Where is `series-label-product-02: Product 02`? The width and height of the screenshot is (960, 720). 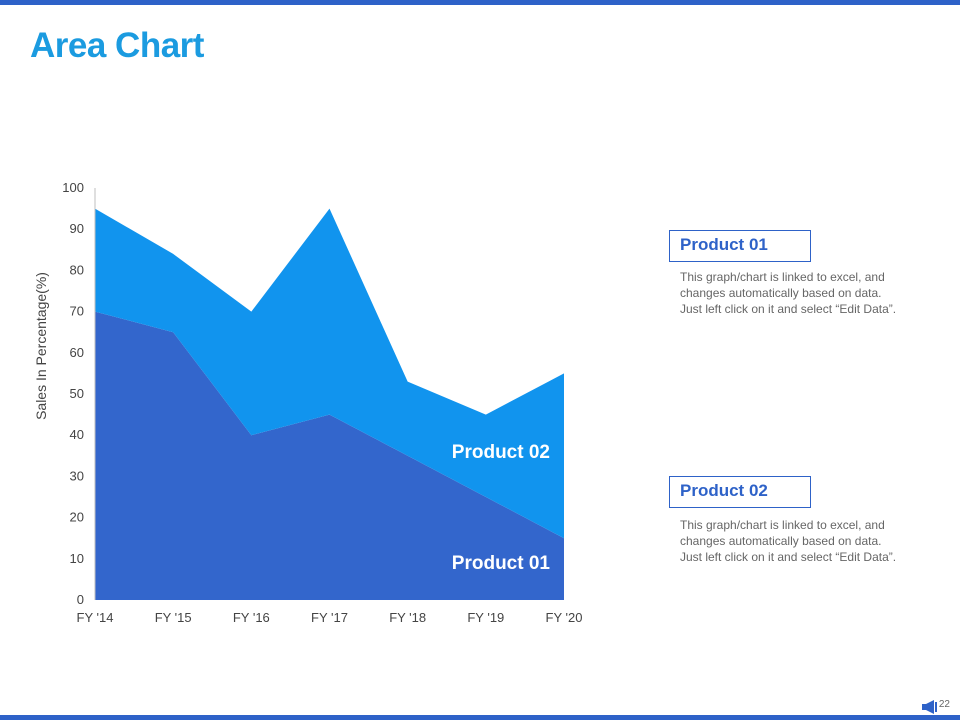 series-label-product-02: Product 02 is located at coordinates (501, 452).